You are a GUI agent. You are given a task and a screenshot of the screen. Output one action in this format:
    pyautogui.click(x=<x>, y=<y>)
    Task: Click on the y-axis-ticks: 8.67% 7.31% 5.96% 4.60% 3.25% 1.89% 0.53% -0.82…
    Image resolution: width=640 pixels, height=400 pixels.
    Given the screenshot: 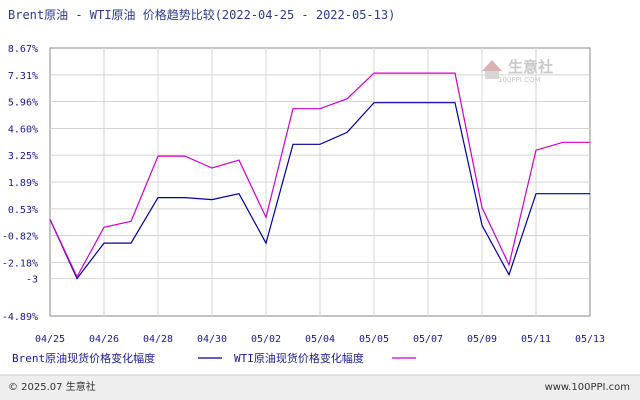 What is the action you would take?
    pyautogui.click(x=20, y=183)
    